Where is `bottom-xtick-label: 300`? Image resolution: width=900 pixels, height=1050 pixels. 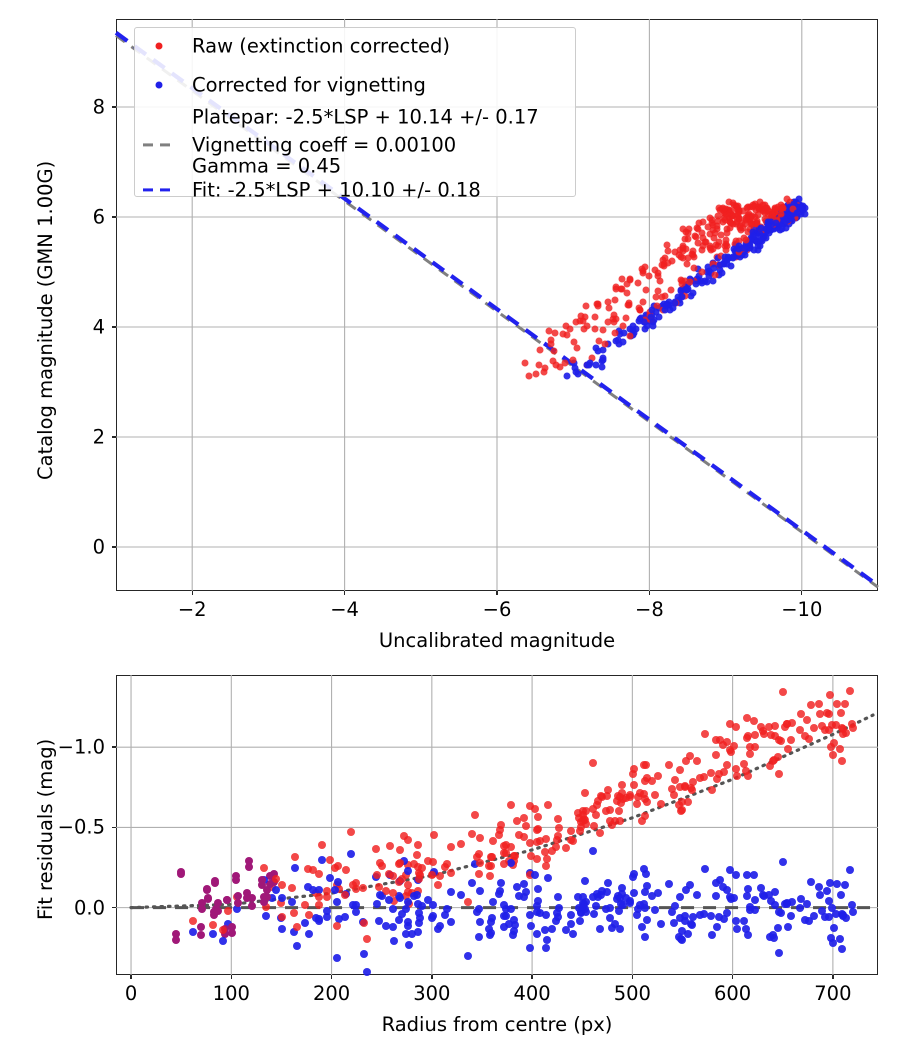 bottom-xtick-label: 300 is located at coordinates (432, 993).